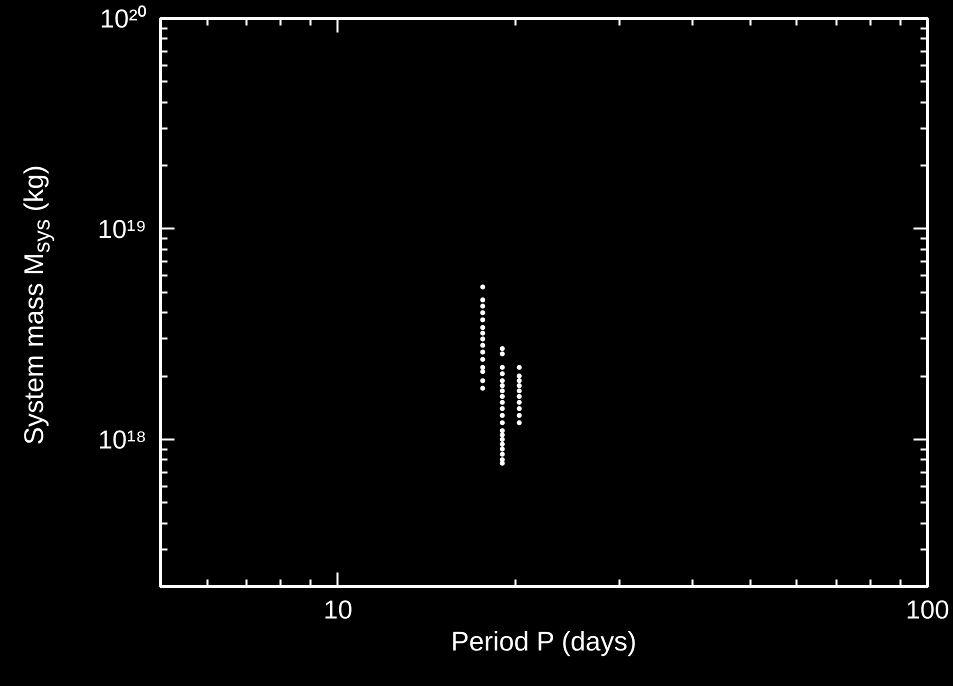 The width and height of the screenshot is (953, 686). What do you see at coordinates (928, 609) in the screenshot?
I see `x-tick-label: 100` at bounding box center [928, 609].